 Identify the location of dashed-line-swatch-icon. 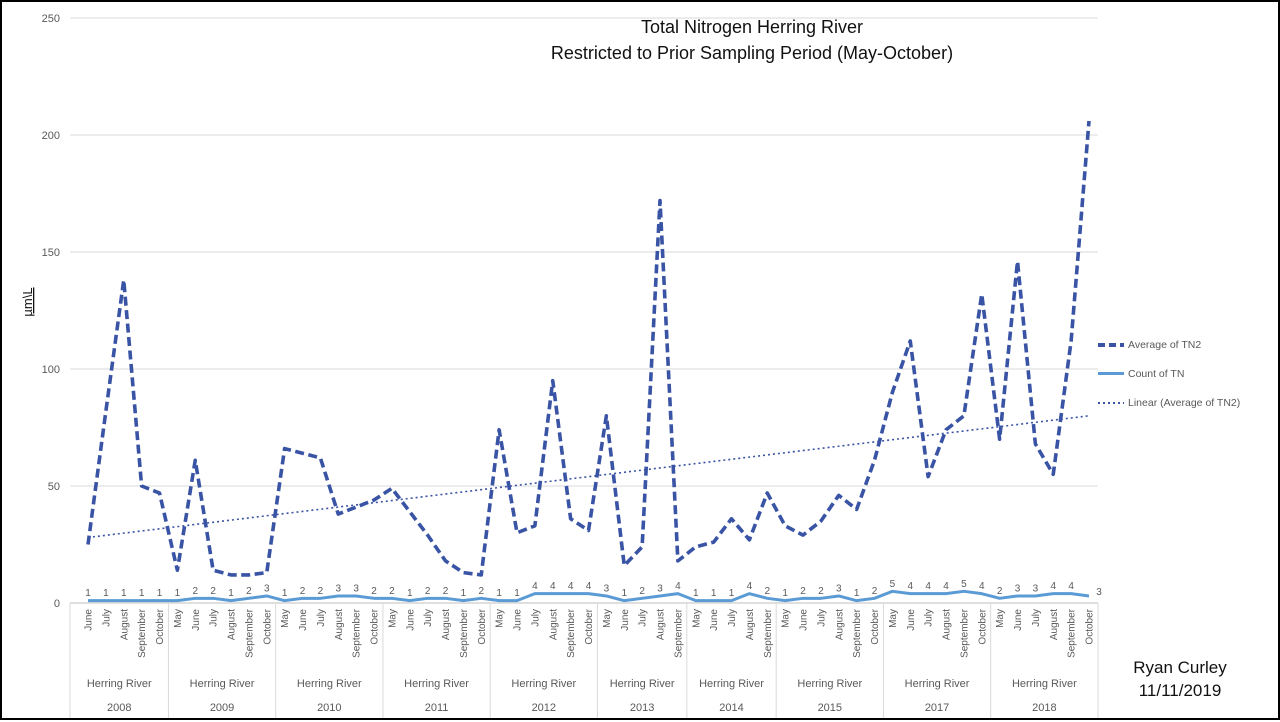
(1111, 344).